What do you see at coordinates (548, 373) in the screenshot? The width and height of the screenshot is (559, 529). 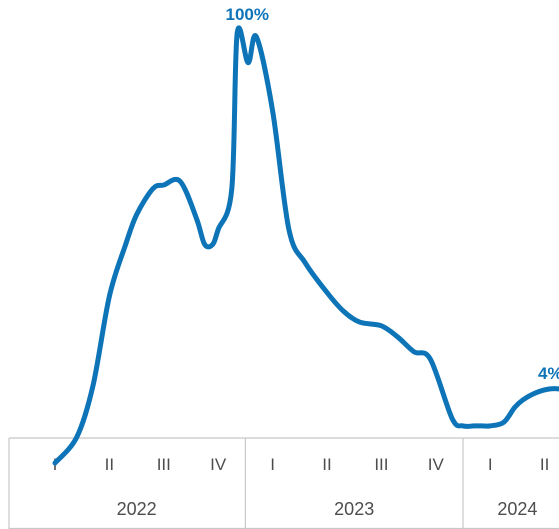 I see `data-label-last: 4%` at bounding box center [548, 373].